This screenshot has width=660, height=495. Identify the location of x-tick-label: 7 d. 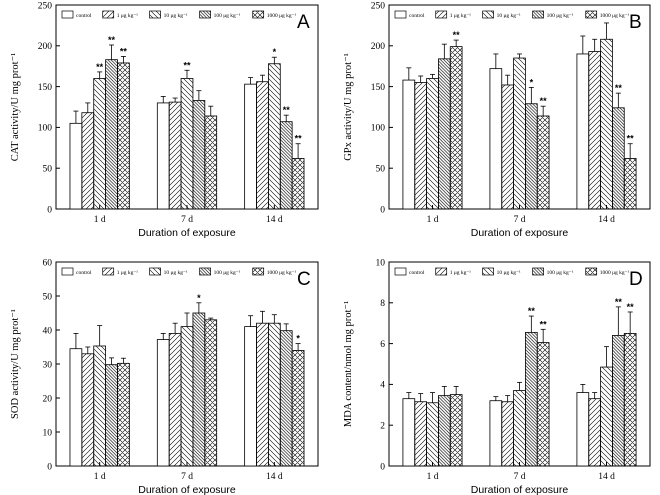
(520, 477).